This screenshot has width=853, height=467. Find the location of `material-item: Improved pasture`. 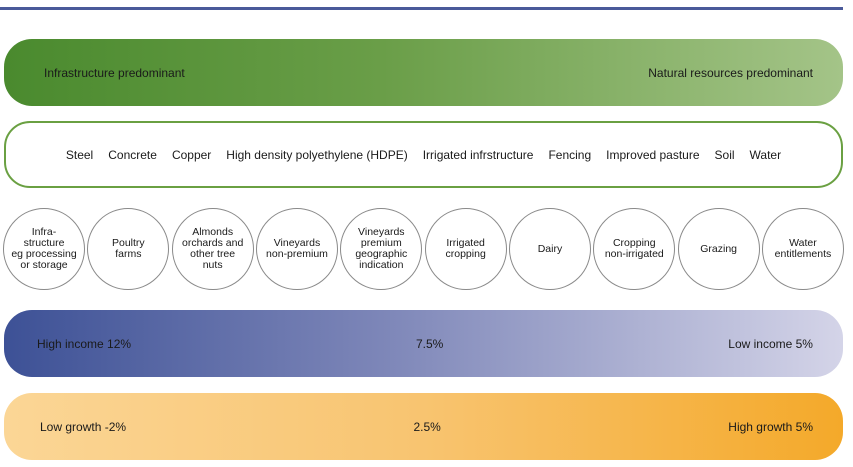

material-item: Improved pasture is located at coordinates (653, 154).